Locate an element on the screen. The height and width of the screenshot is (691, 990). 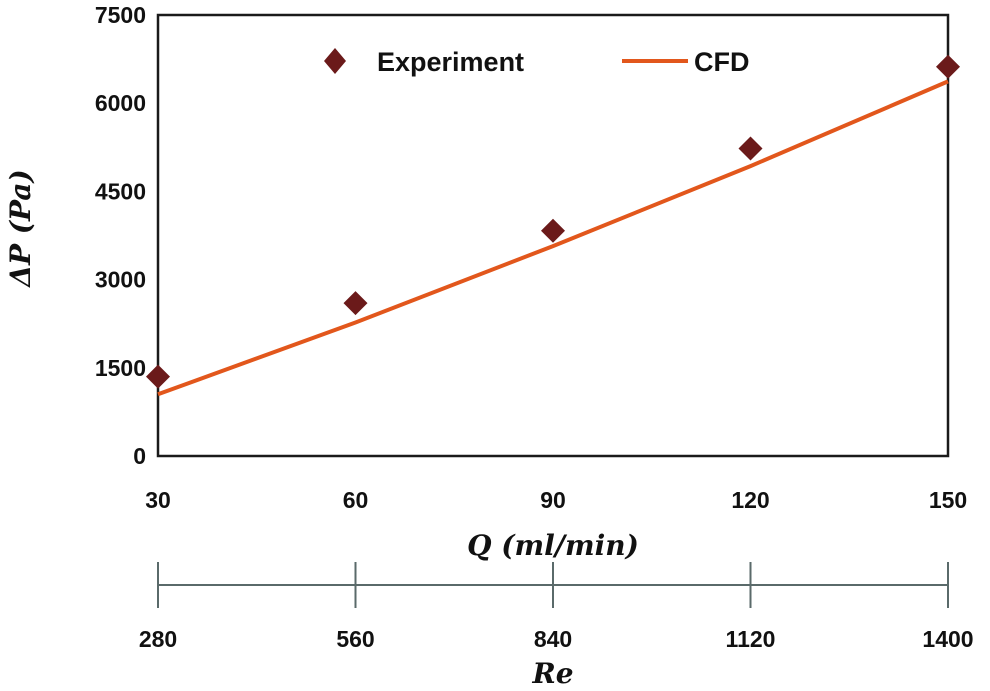
secondary-x-tick-label: 840 is located at coordinates (553, 639).